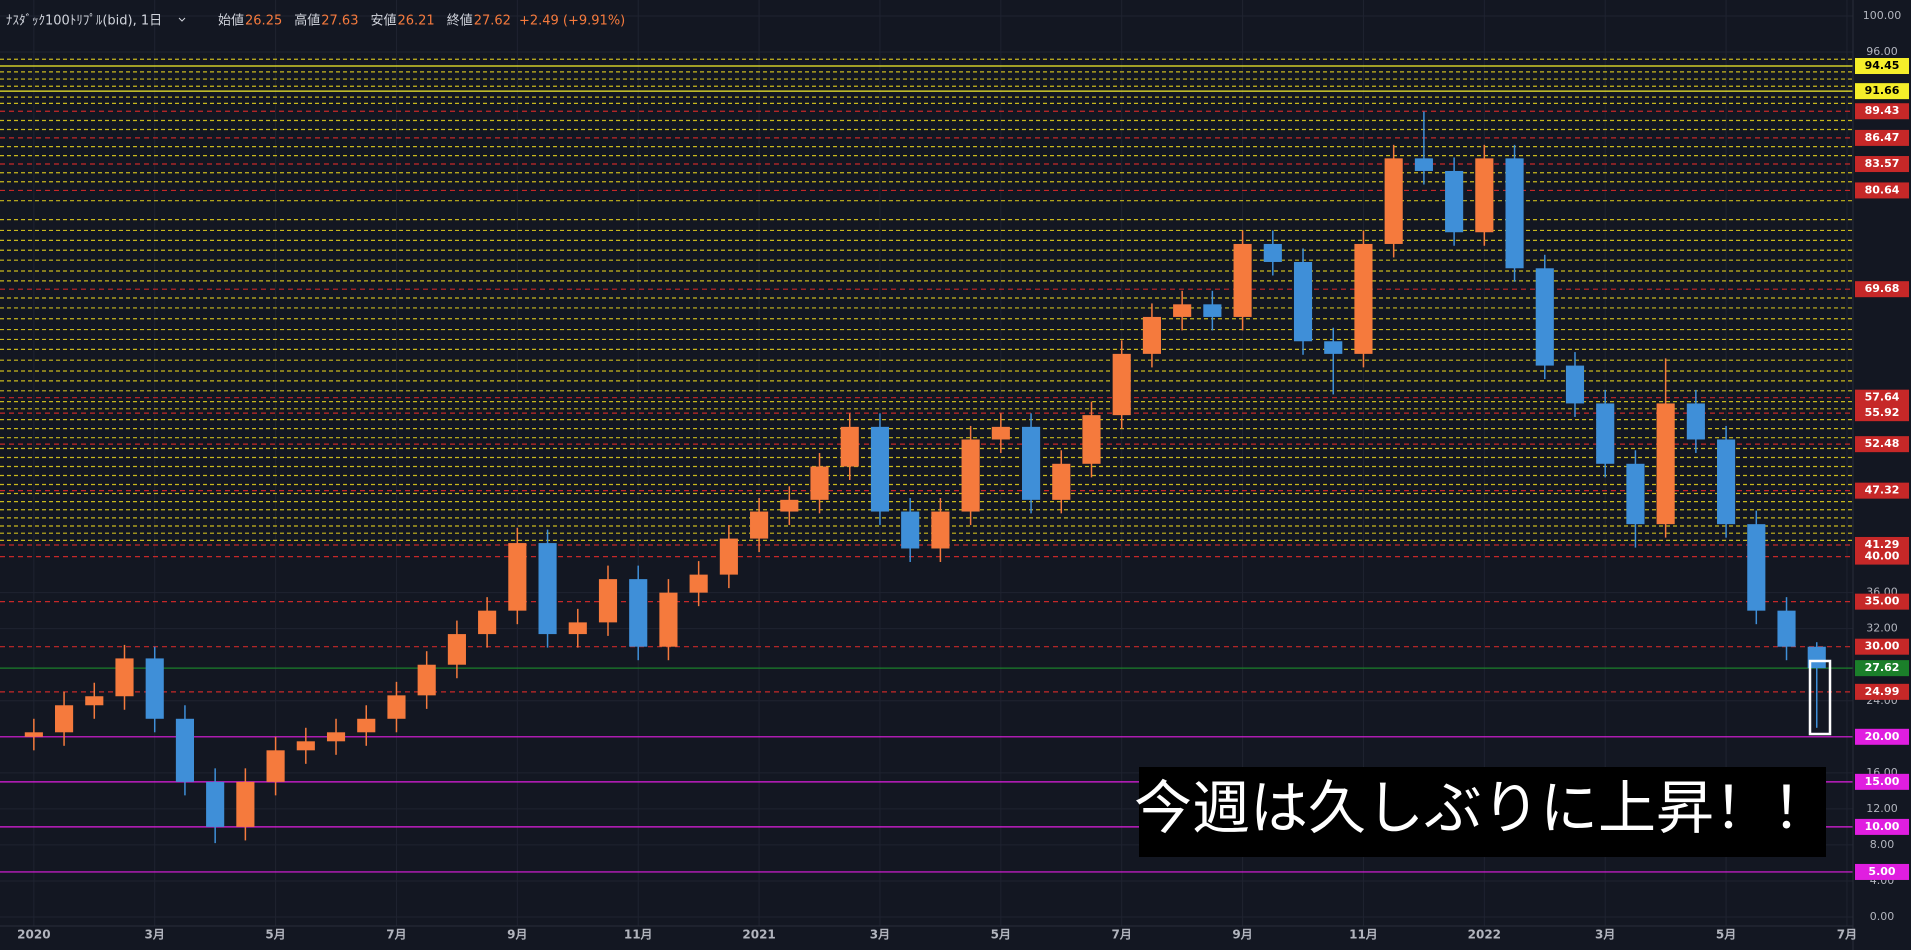 The height and width of the screenshot is (950, 1911). Describe the element at coordinates (339, 21) in the screenshot. I see `legend-value: 27.63` at that location.